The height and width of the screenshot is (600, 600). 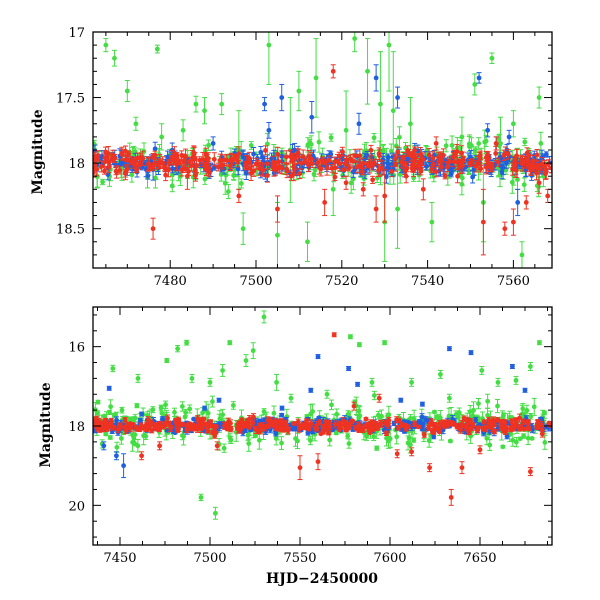 What do you see at coordinates (119, 558) in the screenshot?
I see `bottom-x-tick-label: 7450` at bounding box center [119, 558].